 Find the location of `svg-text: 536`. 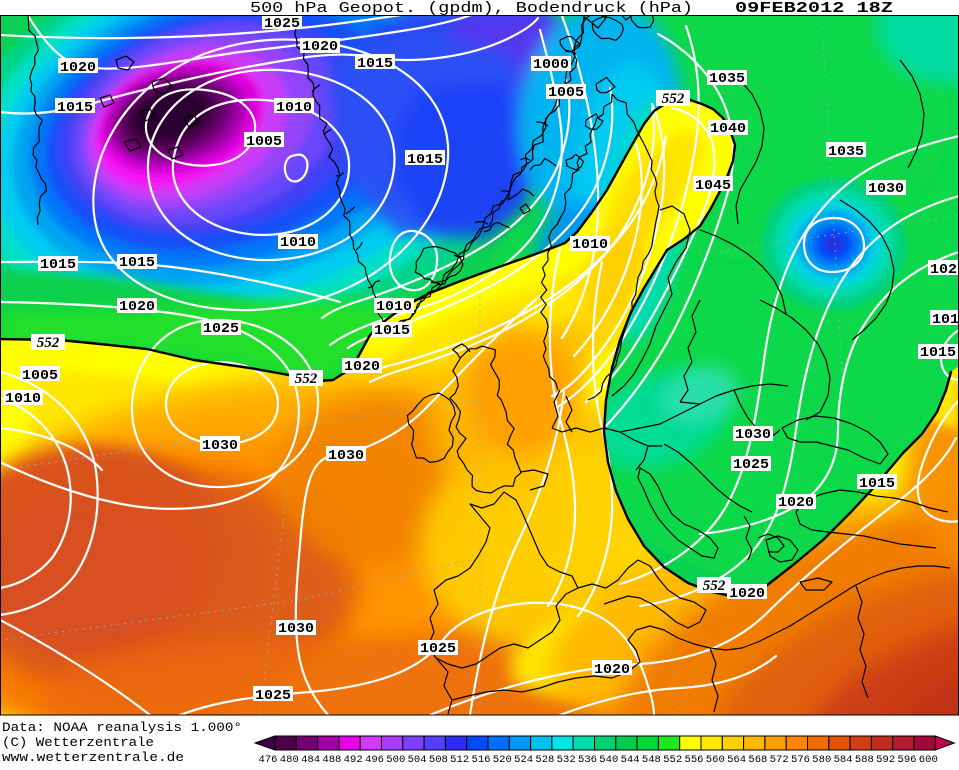

svg-text: 536 is located at coordinates (587, 760).